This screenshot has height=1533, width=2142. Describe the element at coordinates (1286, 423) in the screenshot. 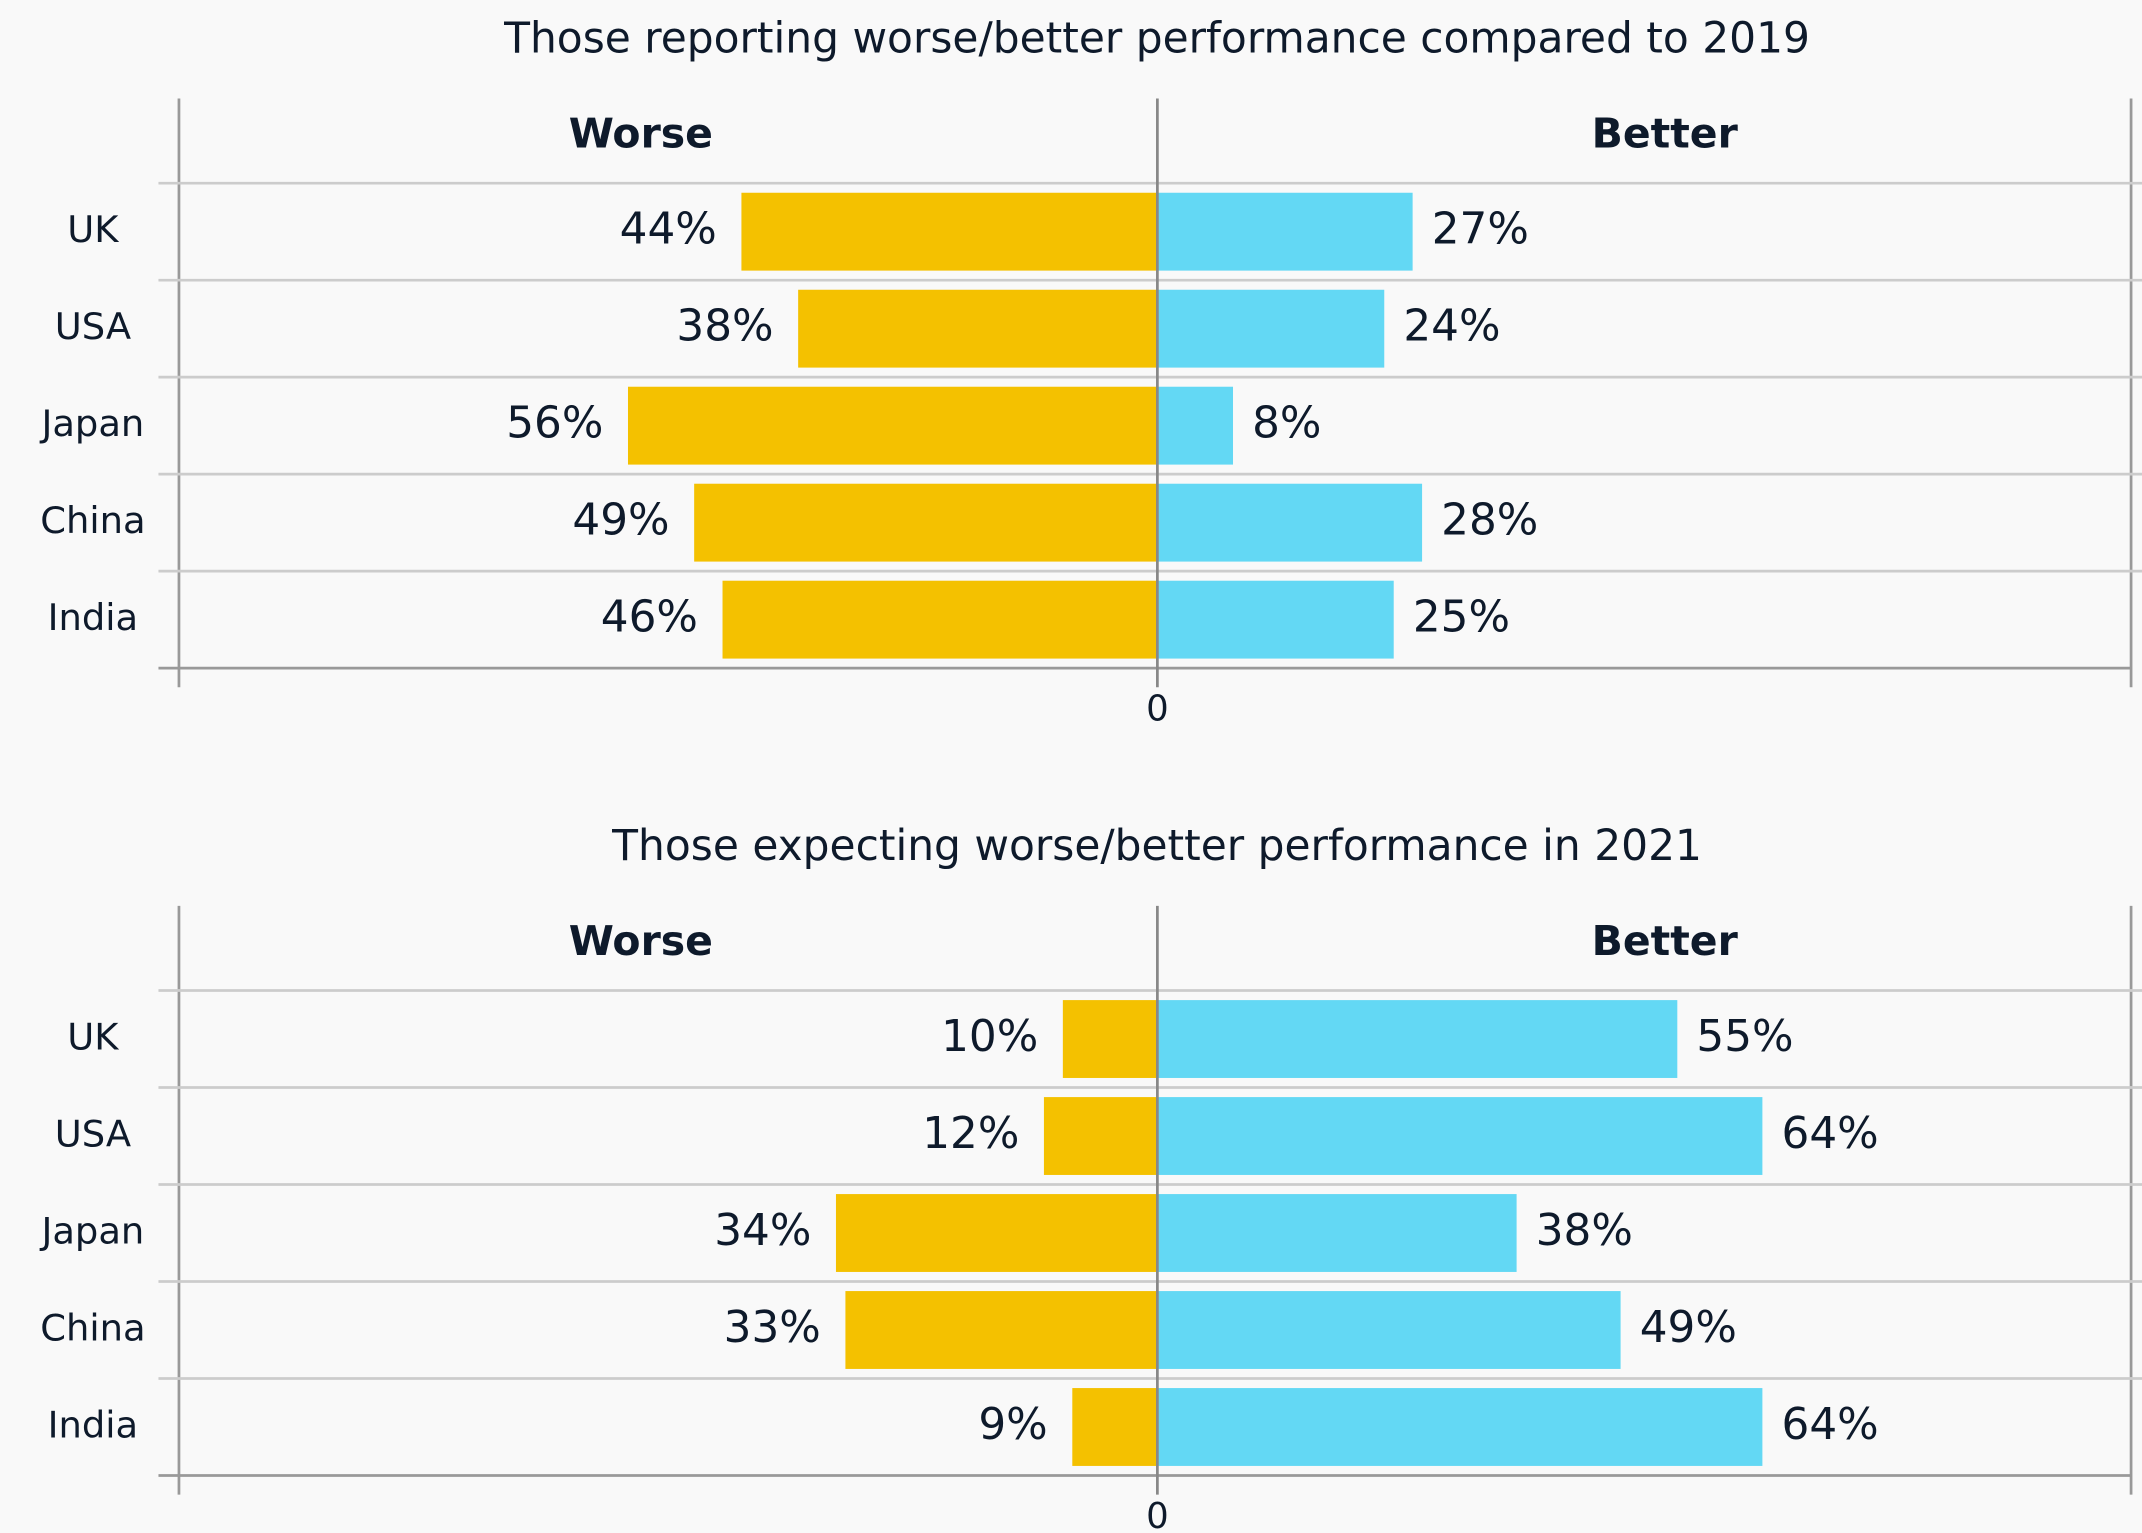

I see `value-label: 8%` at that location.